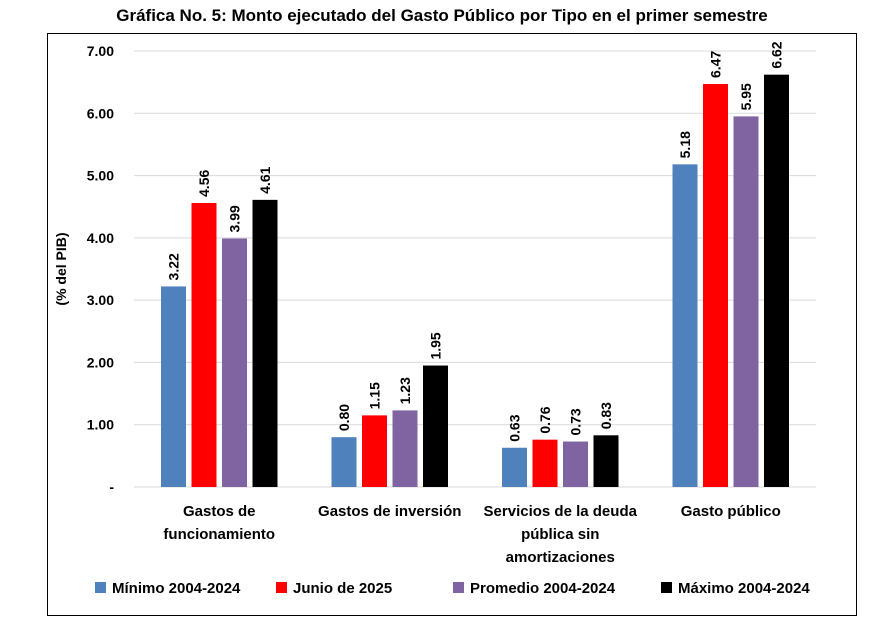 This screenshot has width=884, height=621. Describe the element at coordinates (344, 417) in the screenshot. I see `data-label: 0.80` at that location.